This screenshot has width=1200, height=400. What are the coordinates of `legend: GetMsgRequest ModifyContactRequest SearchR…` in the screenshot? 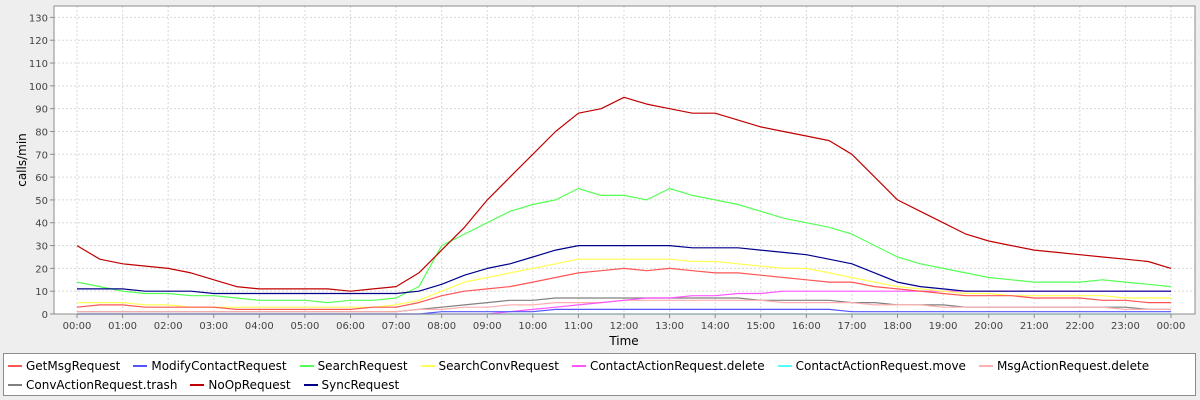 It's located at (599, 374).